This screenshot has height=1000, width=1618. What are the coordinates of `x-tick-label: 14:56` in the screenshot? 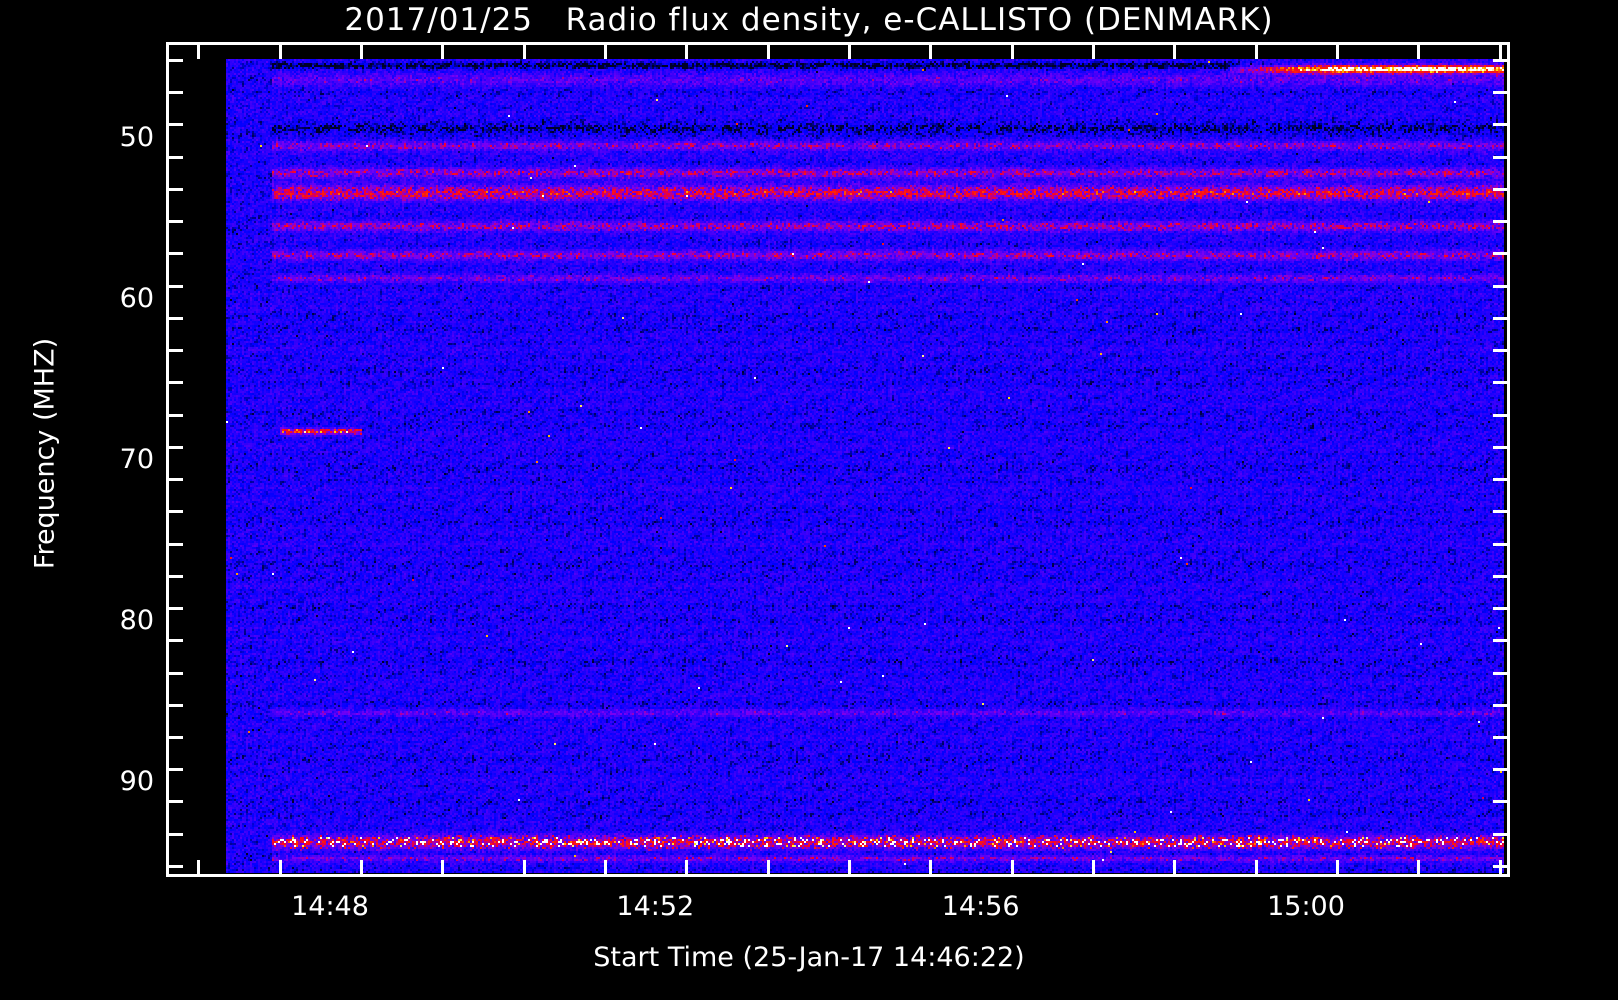 It's located at (980, 906).